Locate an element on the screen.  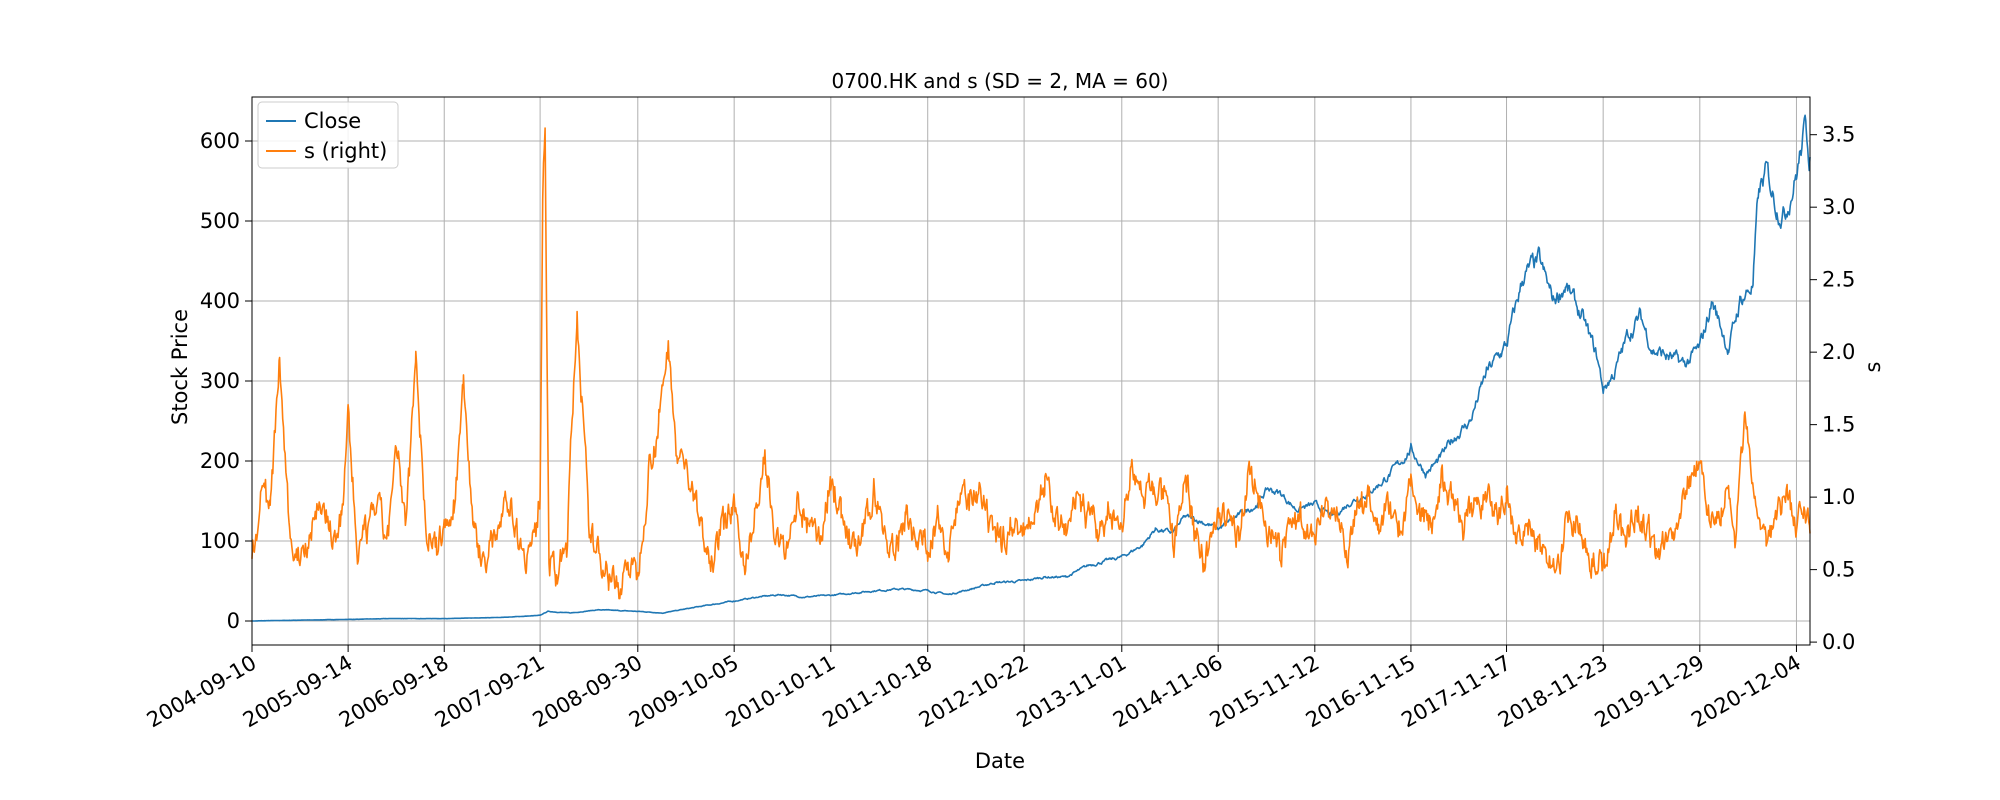
legend-label-close: Close is located at coordinates (332, 121).